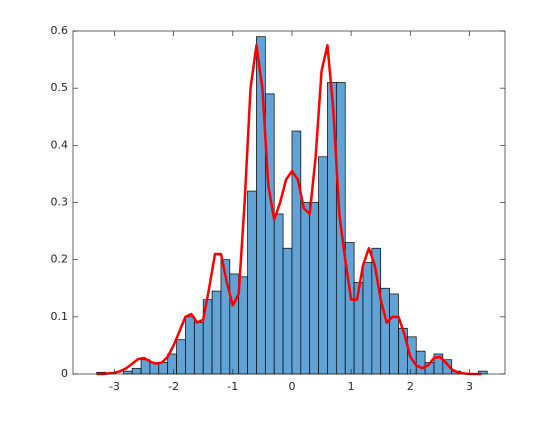 The width and height of the screenshot is (560, 424). What do you see at coordinates (60, 259) in the screenshot?
I see `y-tick-label: 0.2` at bounding box center [60, 259].